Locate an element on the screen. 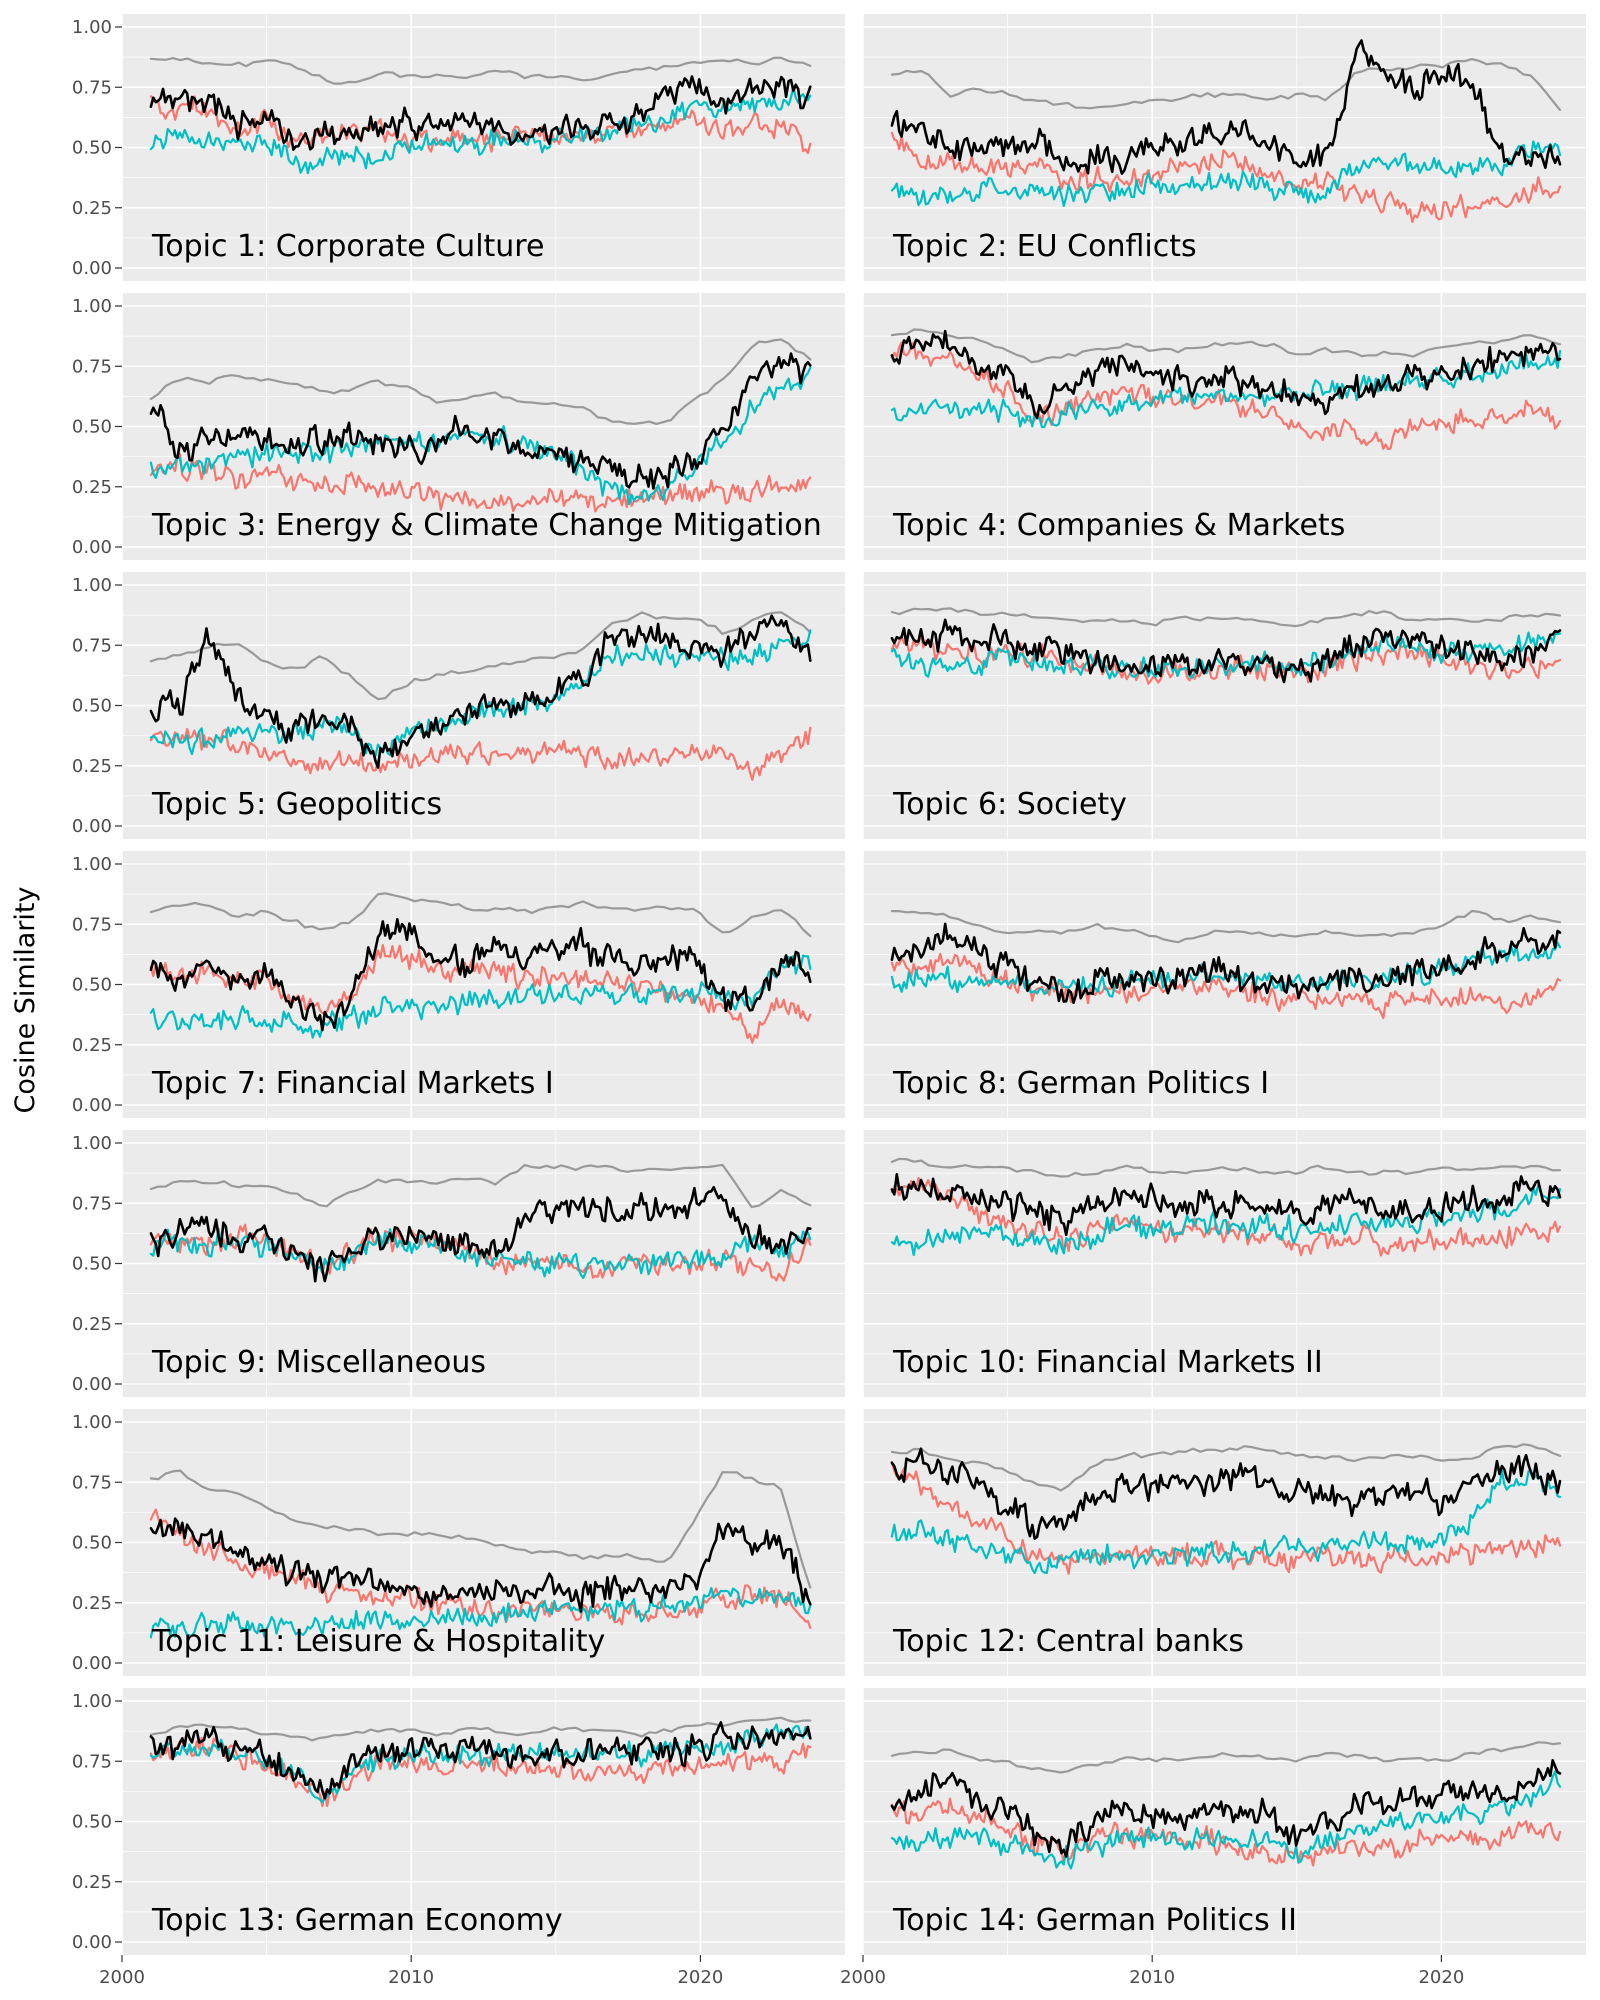  panel-topic-10: Topic 10: Financial Markets II is located at coordinates (1224, 1263).